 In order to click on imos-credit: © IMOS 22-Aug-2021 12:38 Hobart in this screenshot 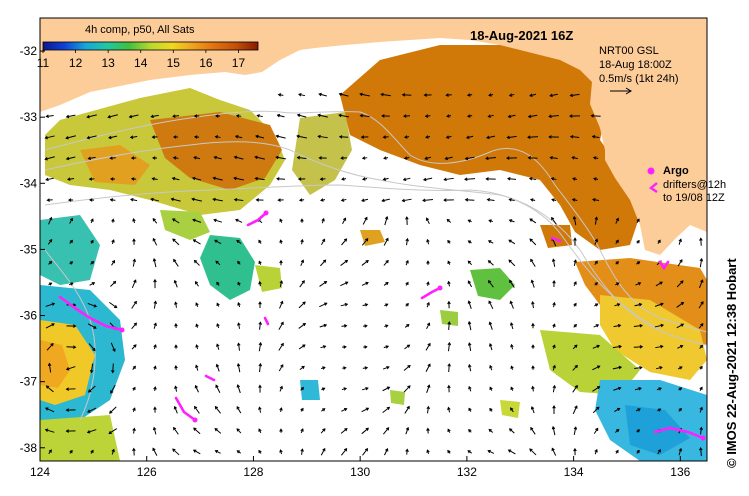, I will do `click(731, 363)`.